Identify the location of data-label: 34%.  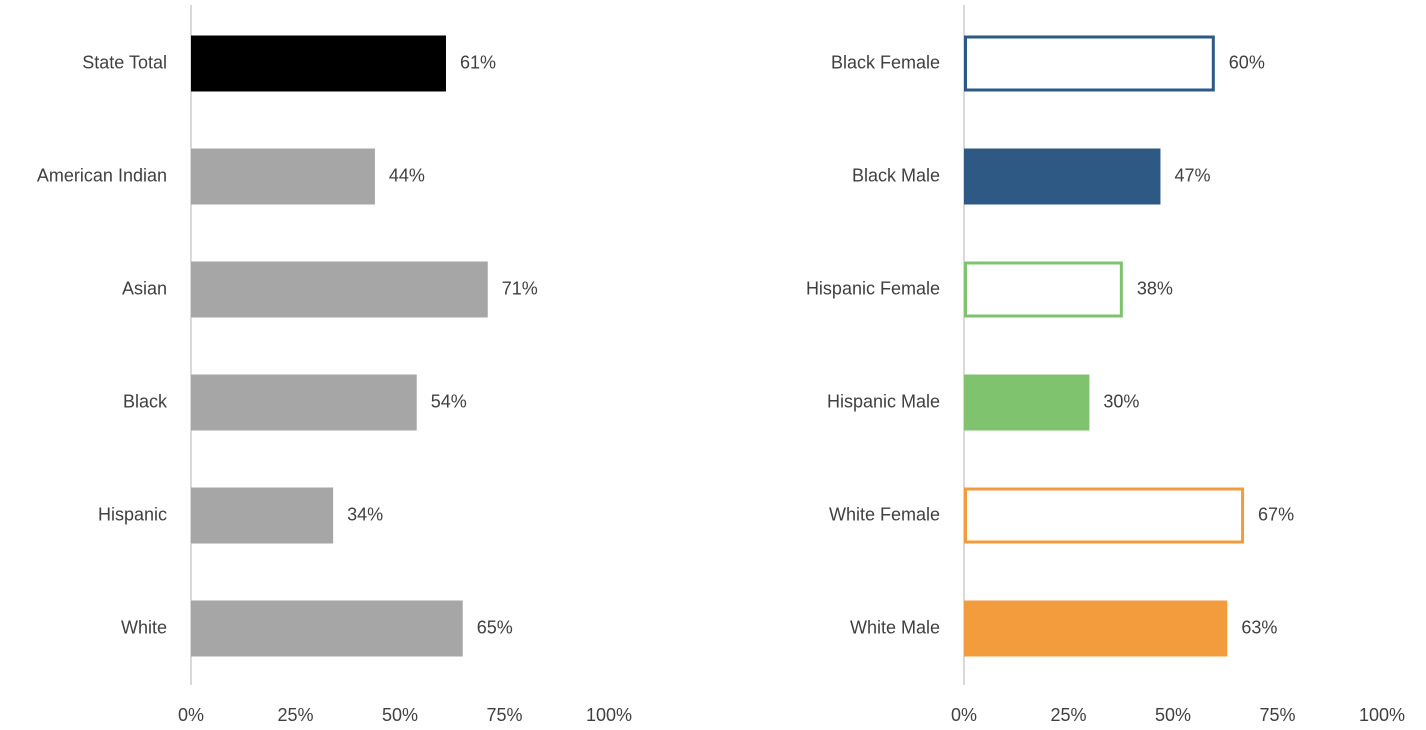
(365, 514).